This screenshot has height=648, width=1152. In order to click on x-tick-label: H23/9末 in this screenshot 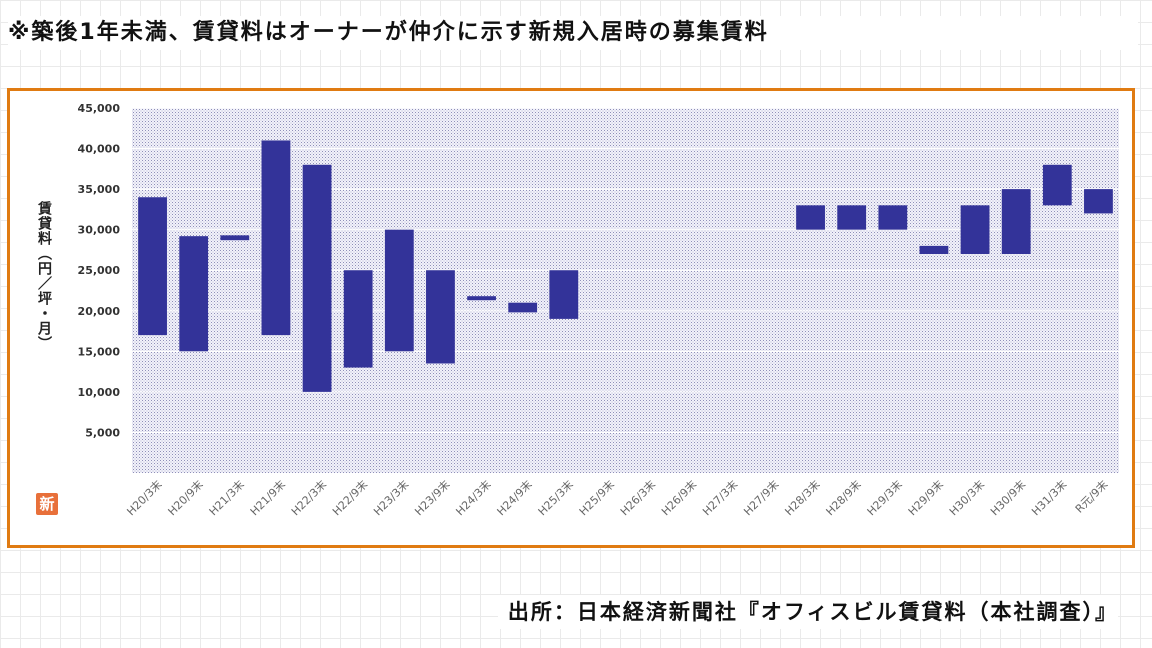, I will do `click(432, 497)`.